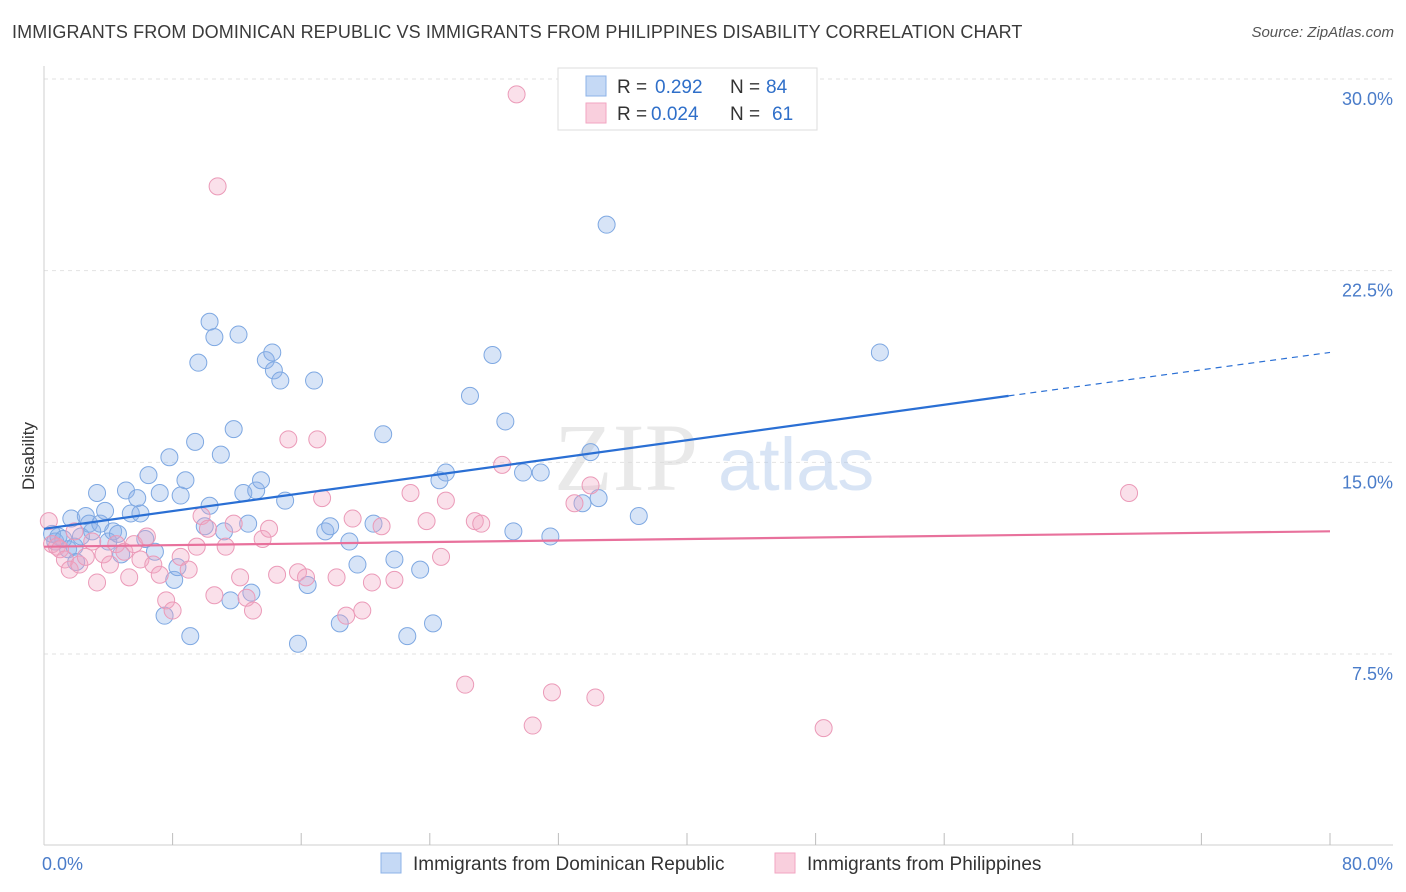  I want to click on source-credit: Source: ZipAtlas.com, so click(1322, 32).